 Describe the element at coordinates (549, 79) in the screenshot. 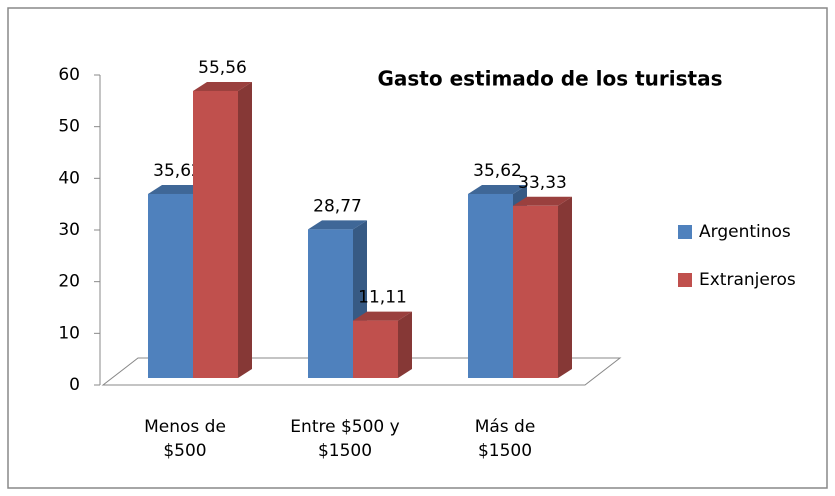

I see `chart-title: Gasto estimado de los turistas` at that location.